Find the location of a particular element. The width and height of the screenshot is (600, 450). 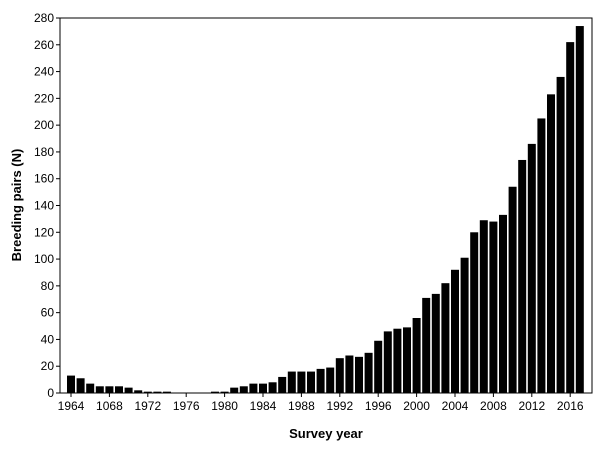

y-tick-label: 100 is located at coordinates (44, 259).